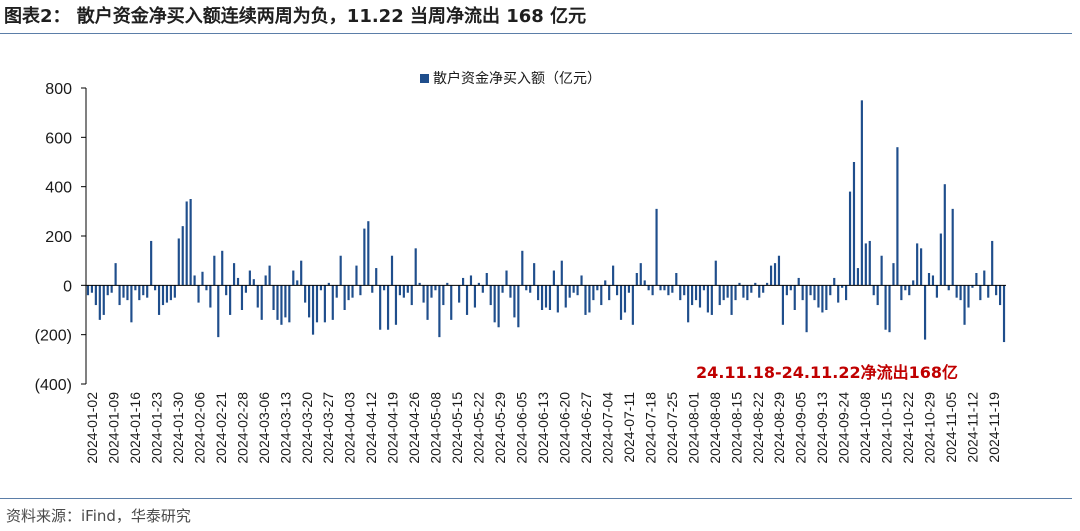 The width and height of the screenshot is (1080, 531). I want to click on x-tick-label: 2024-08-15, so click(736, 428).